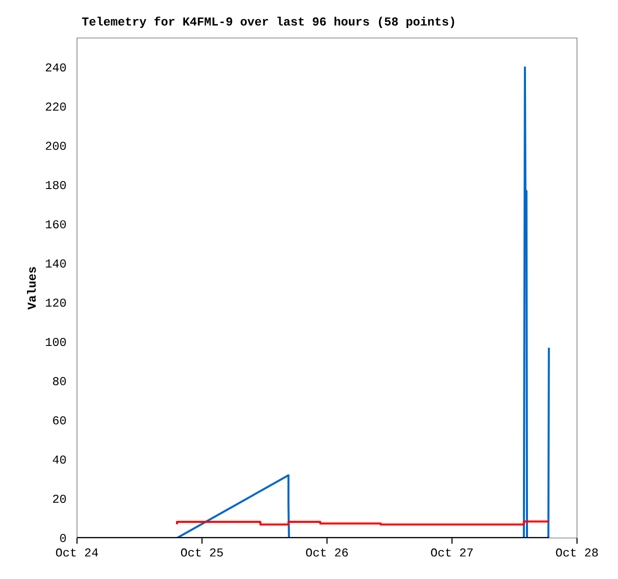 Image resolution: width=618 pixels, height=579 pixels. What do you see at coordinates (56, 146) in the screenshot?
I see `y-tick-label: 200` at bounding box center [56, 146].